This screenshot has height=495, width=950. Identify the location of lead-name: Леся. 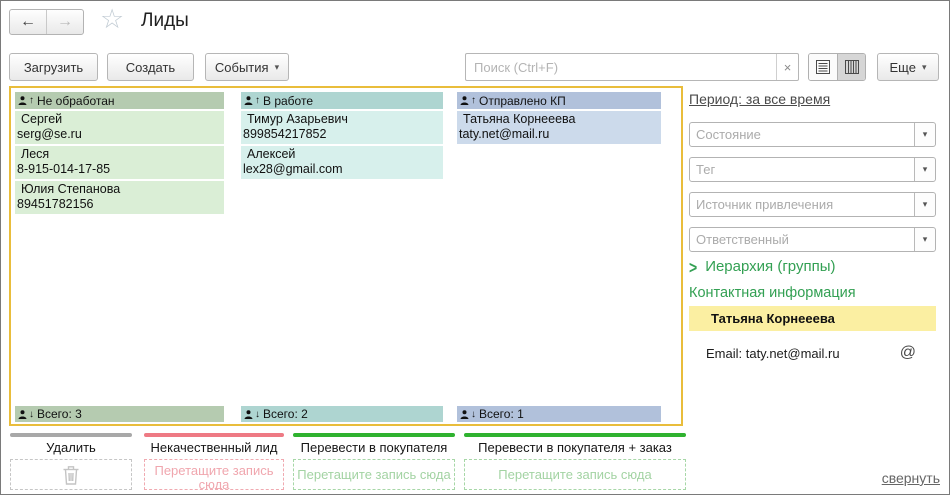
(35, 154).